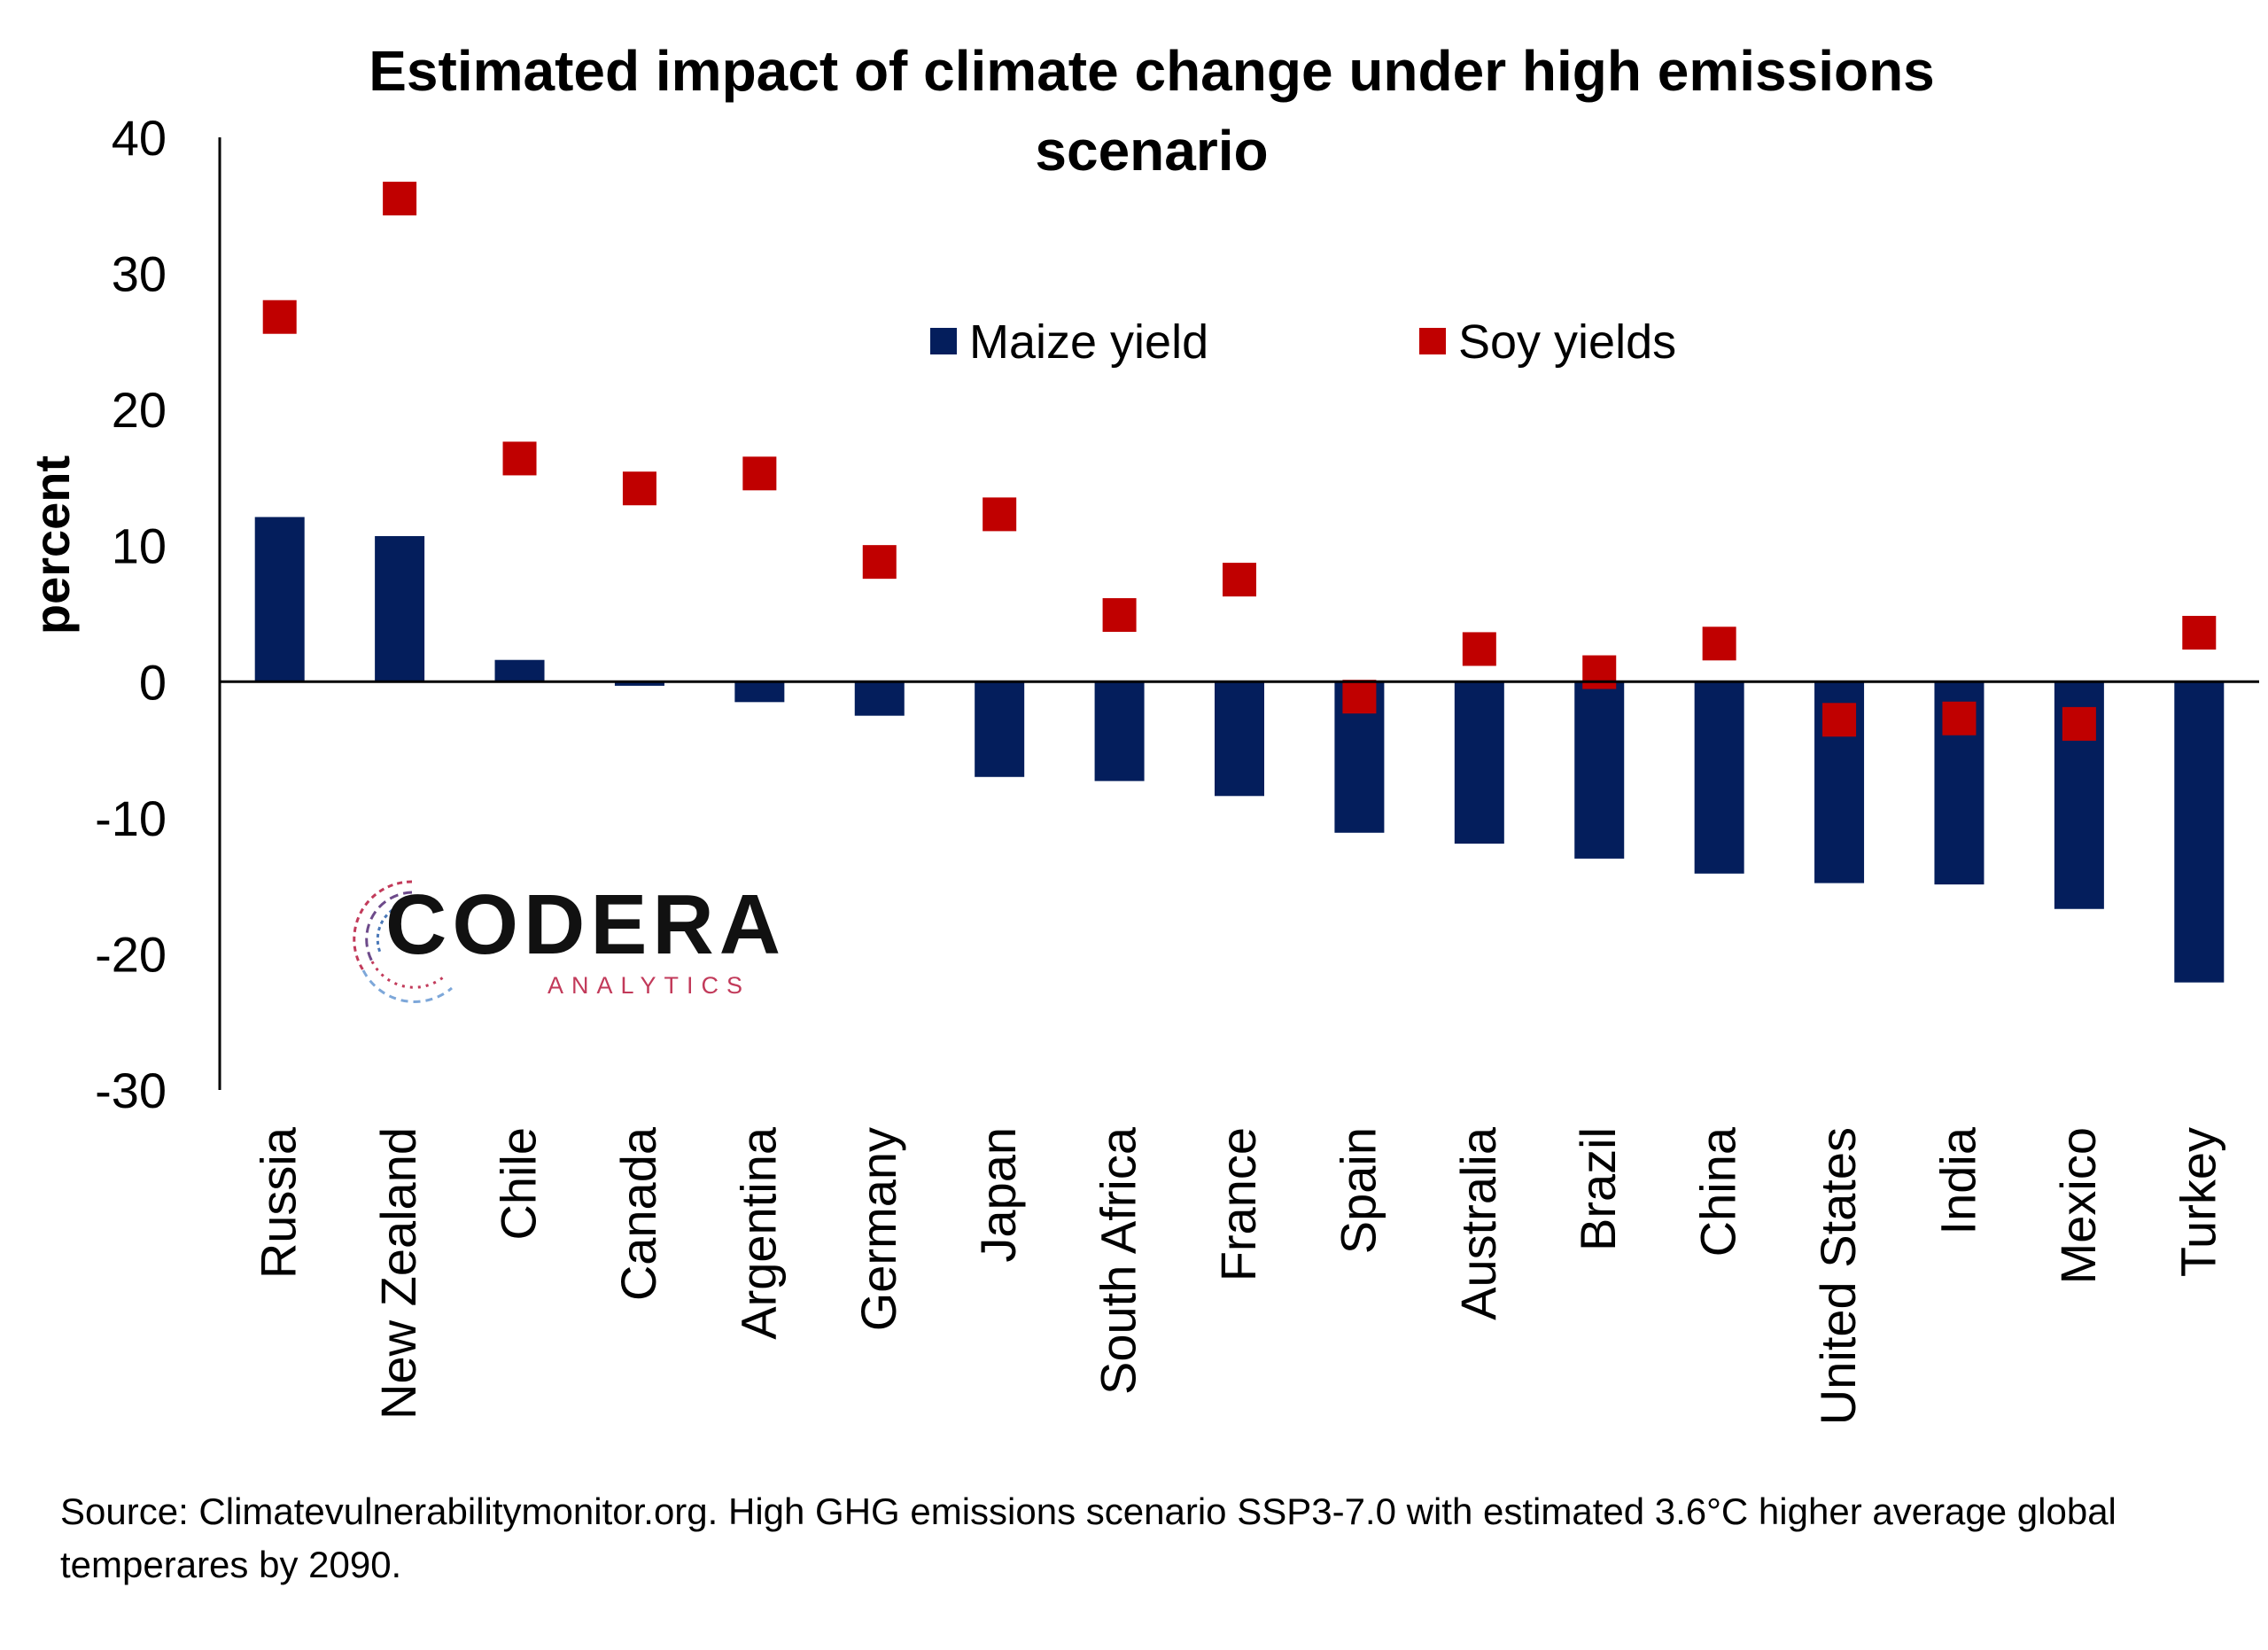 This screenshot has width=2268, height=1650. What do you see at coordinates (1303, 342) in the screenshot?
I see `legend: Maize yield Soy yields` at bounding box center [1303, 342].